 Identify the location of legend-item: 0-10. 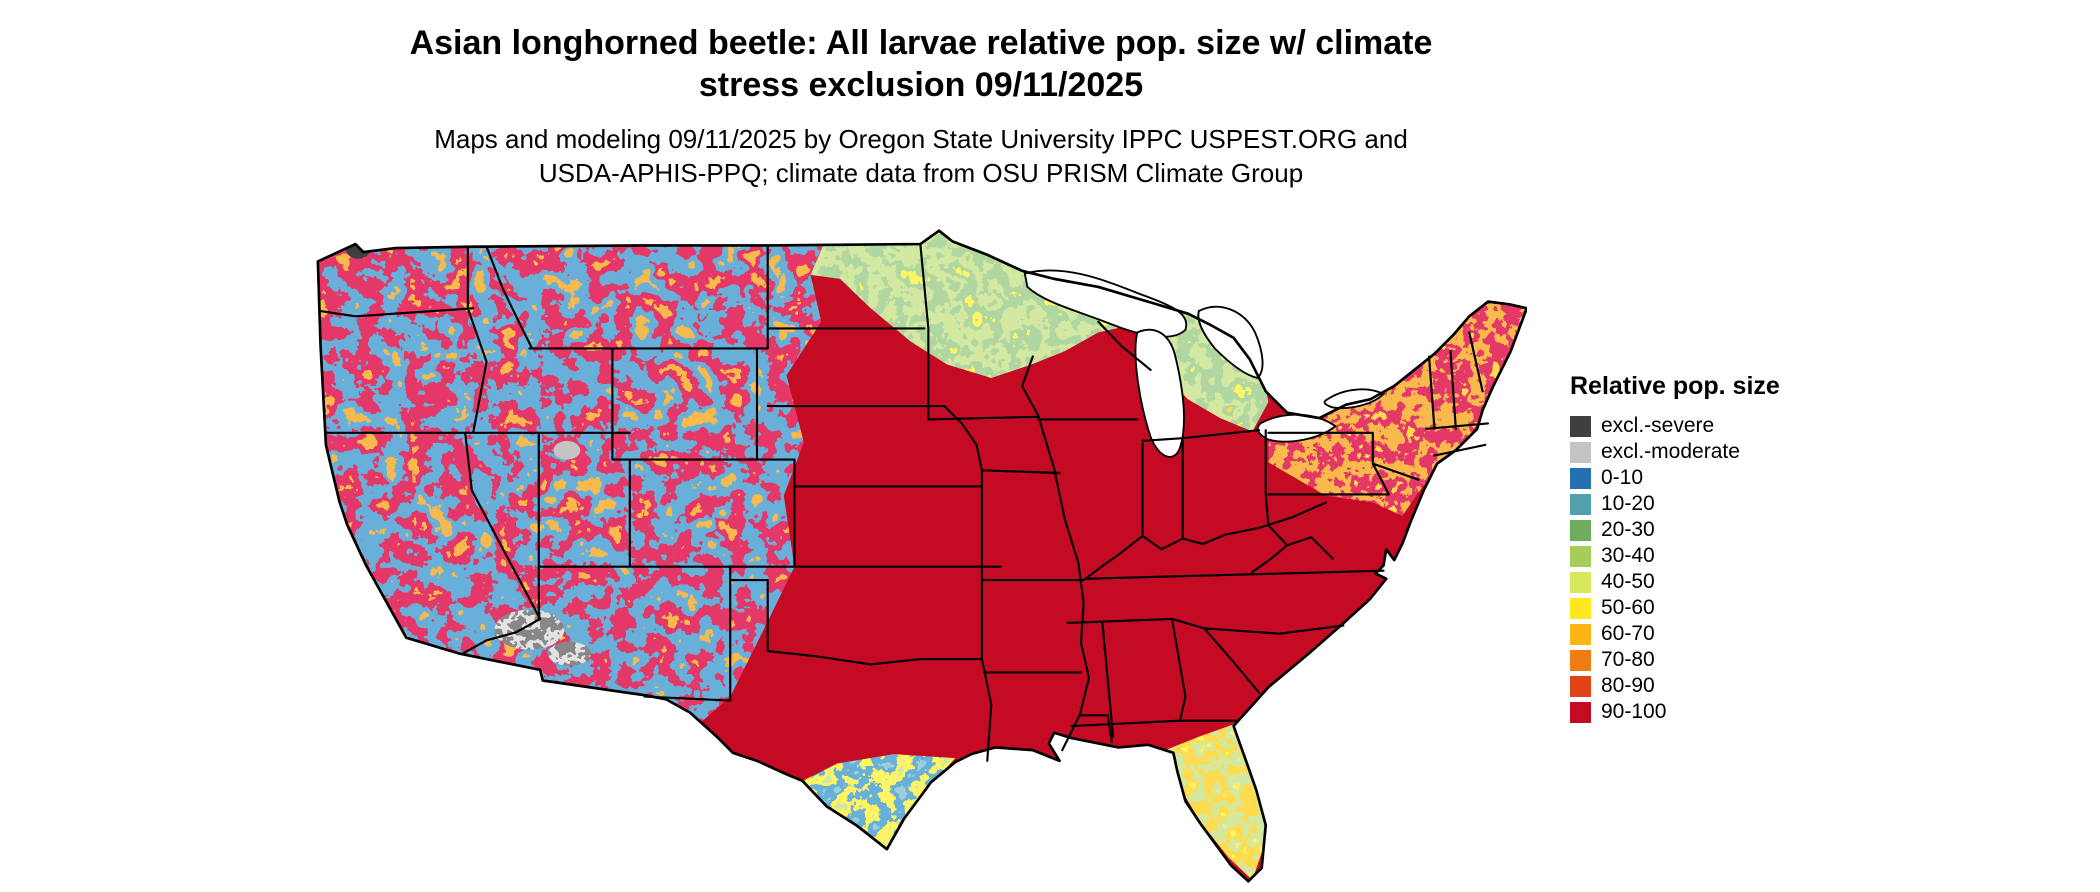
(1720, 478).